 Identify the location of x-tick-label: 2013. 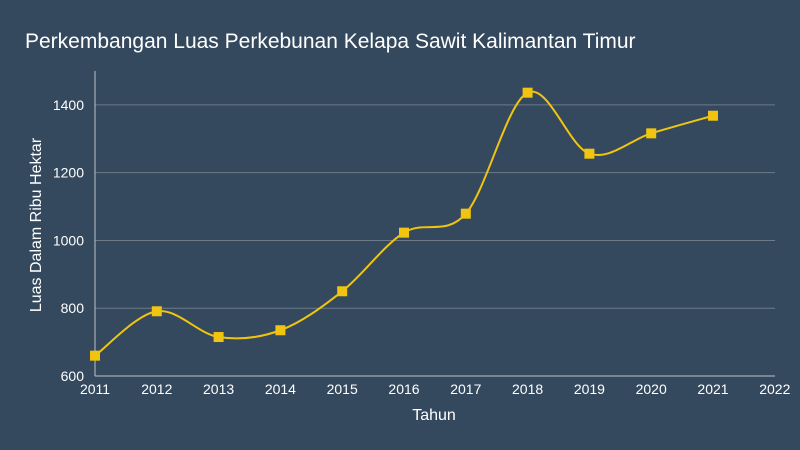
(218, 389).